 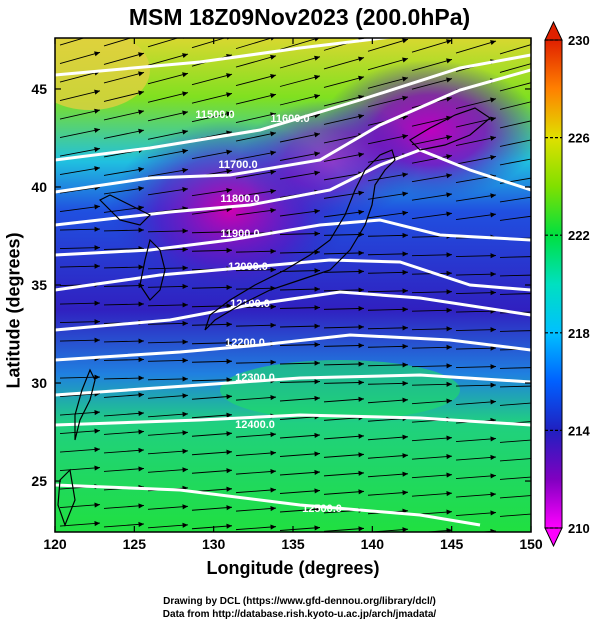 I want to click on x-axis-label: Longitude (degrees), so click(x=293, y=568).